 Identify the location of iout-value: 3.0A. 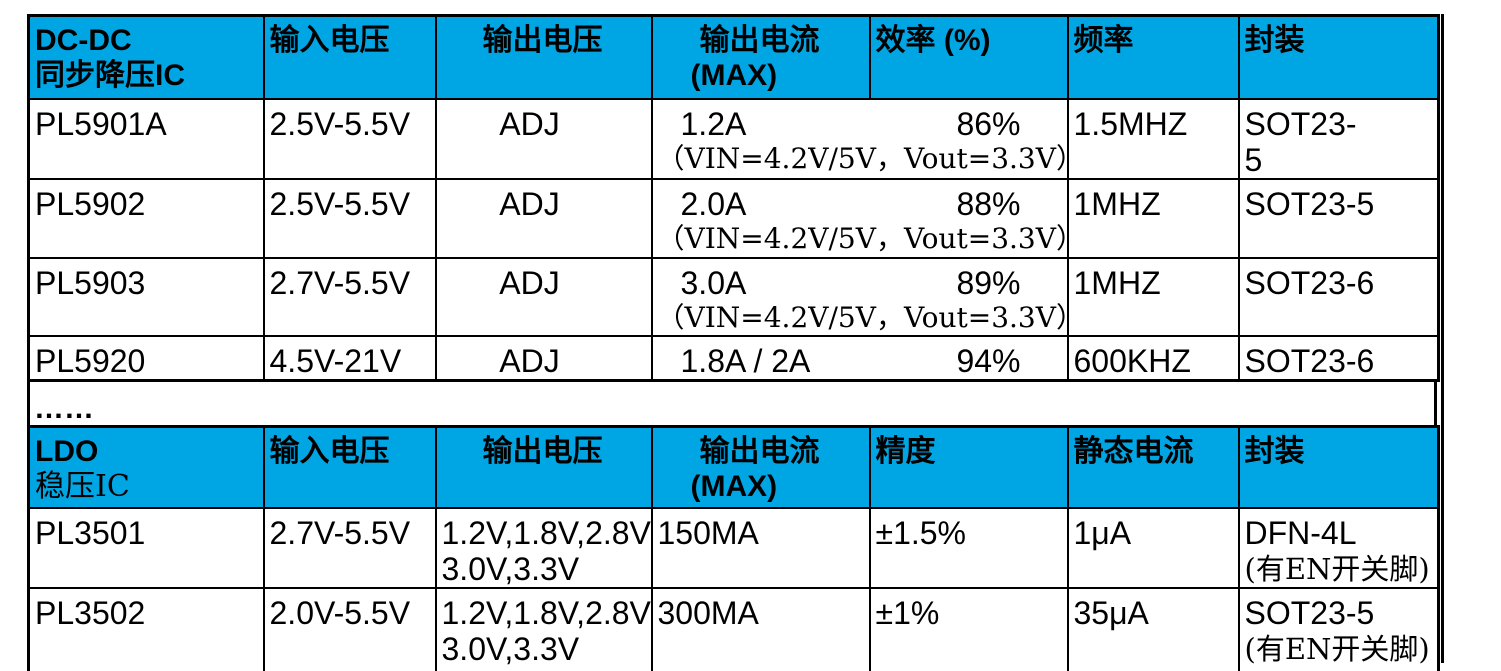
(713, 282).